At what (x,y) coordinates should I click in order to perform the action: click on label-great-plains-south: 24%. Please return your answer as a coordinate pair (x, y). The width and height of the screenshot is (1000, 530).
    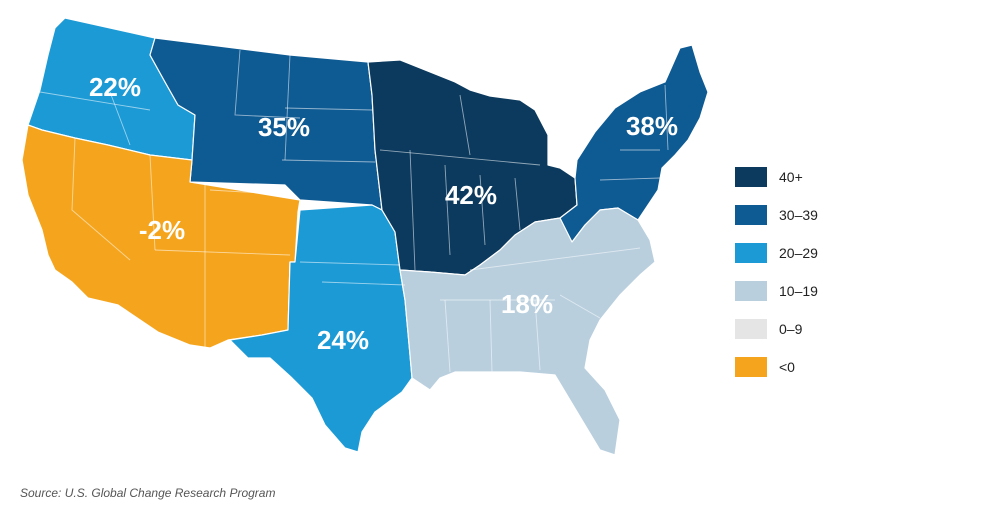
    Looking at the image, I should click on (343, 340).